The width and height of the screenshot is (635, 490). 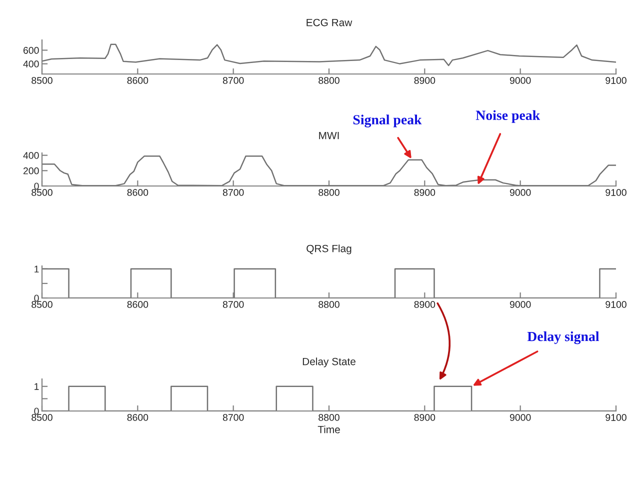 I want to click on annotation: Delay signal, so click(x=563, y=337).